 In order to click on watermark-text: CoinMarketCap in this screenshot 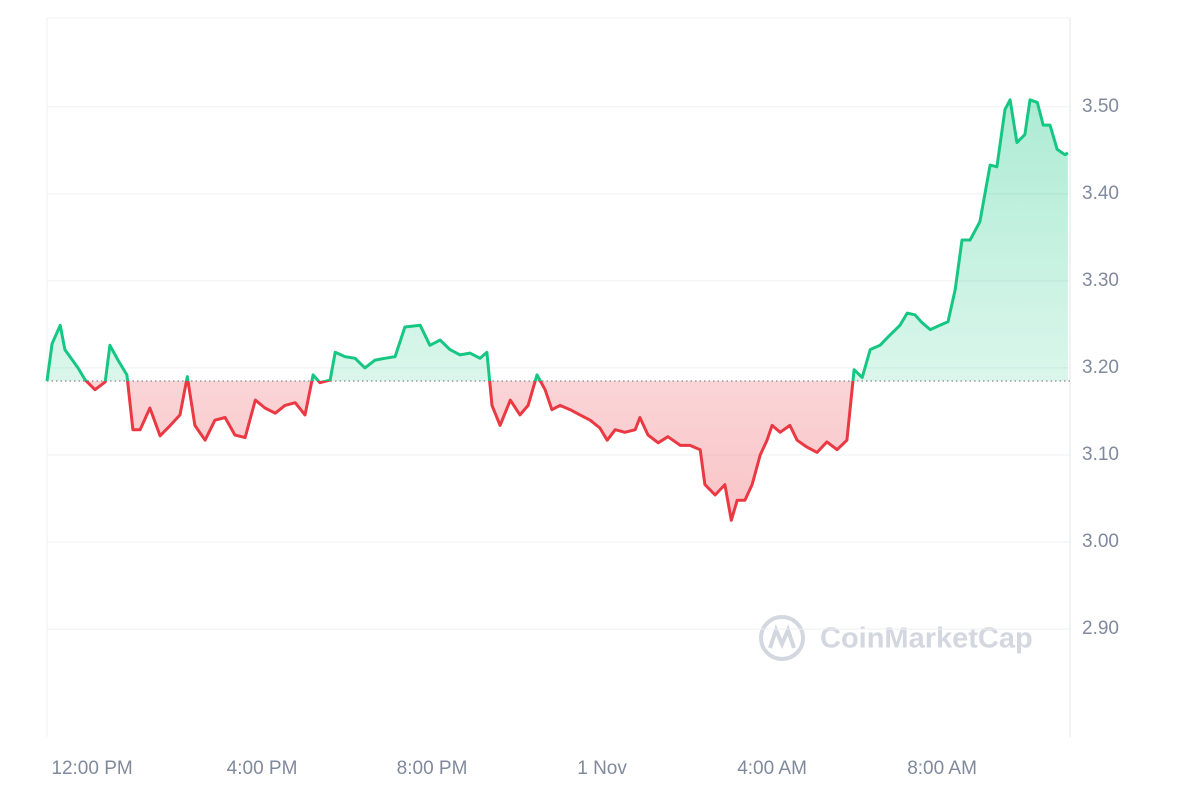, I will do `click(926, 639)`.